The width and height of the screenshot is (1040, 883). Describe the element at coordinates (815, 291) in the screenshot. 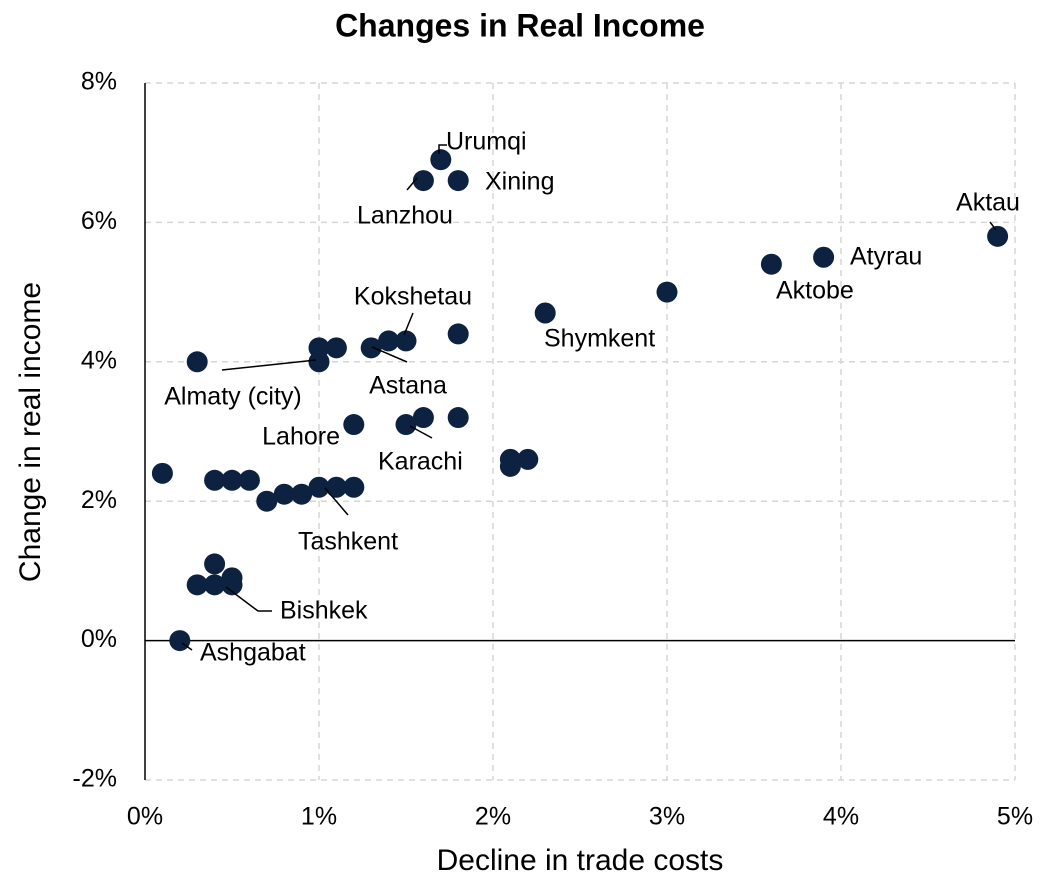

I see `point-label: Aktobe` at that location.